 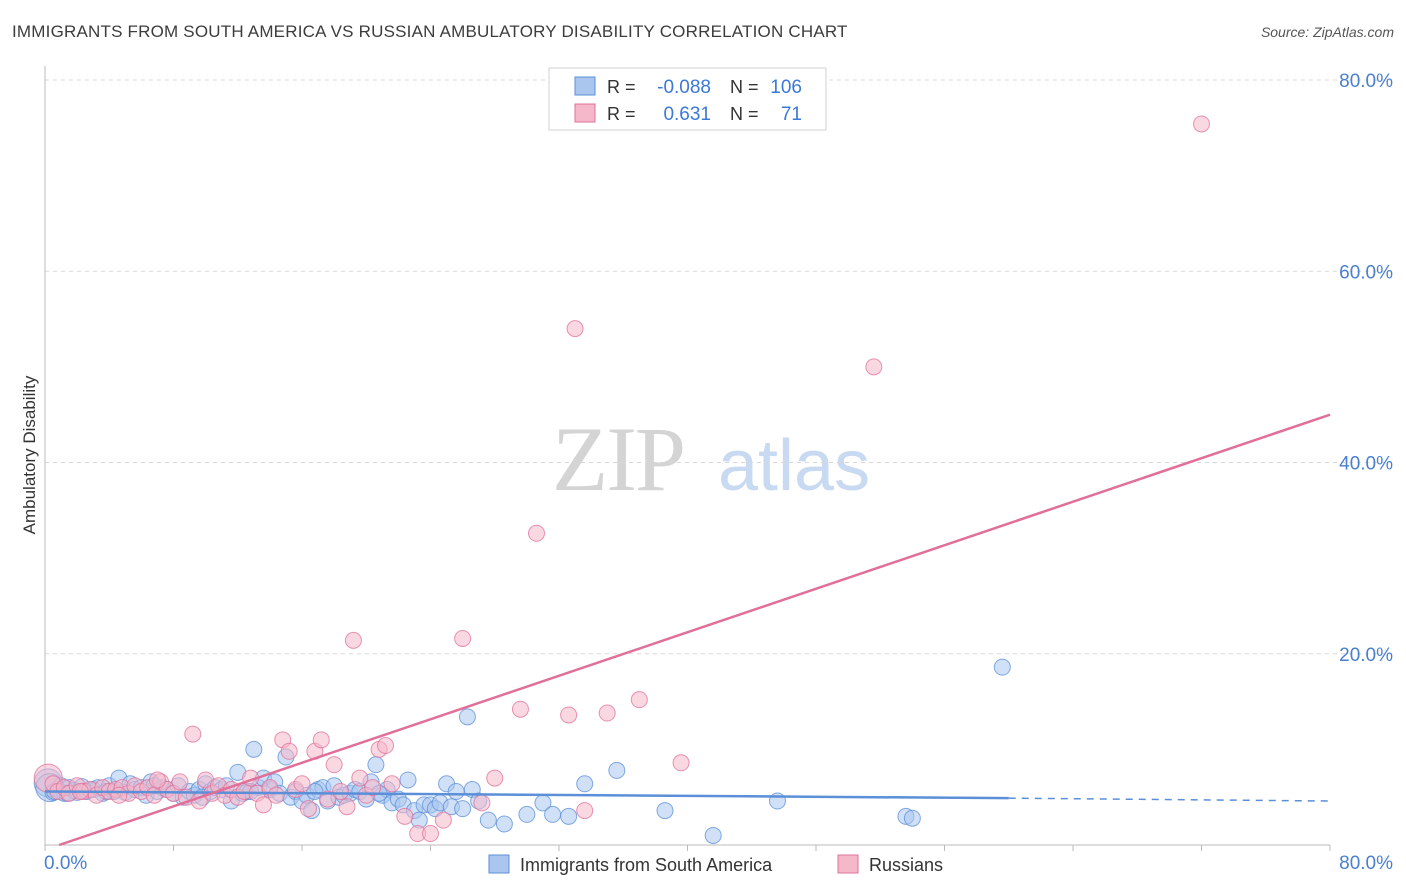 I want to click on immigrants-trend-extension, so click(x=1169, y=799).